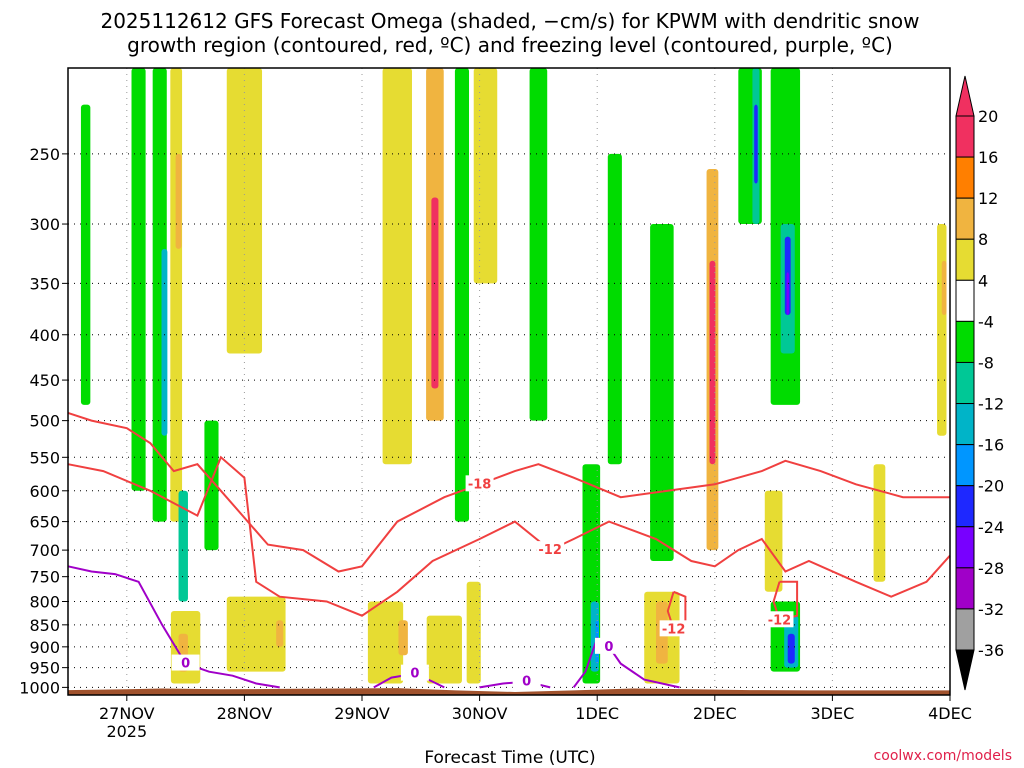 The height and width of the screenshot is (768, 1024). I want to click on y-tick-label: 1000, so click(39, 687).